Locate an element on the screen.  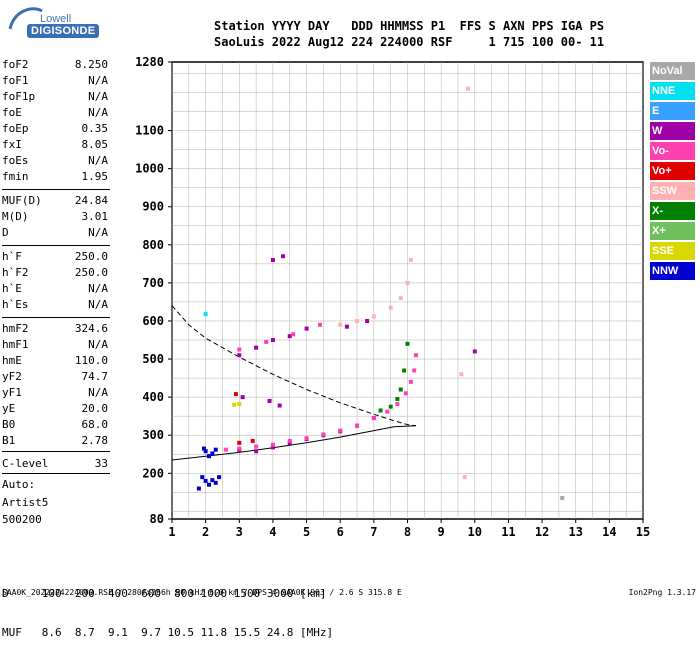
parameter-row: C-level 33 is located at coordinates (55, 465).